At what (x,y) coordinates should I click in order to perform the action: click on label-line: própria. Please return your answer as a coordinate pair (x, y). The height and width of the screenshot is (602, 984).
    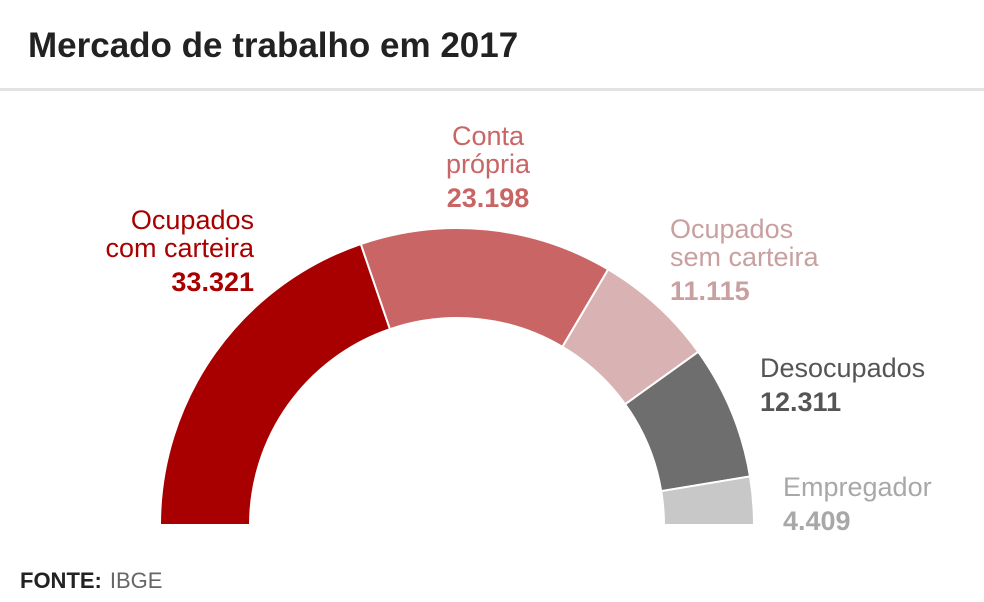
    Looking at the image, I should click on (488, 164).